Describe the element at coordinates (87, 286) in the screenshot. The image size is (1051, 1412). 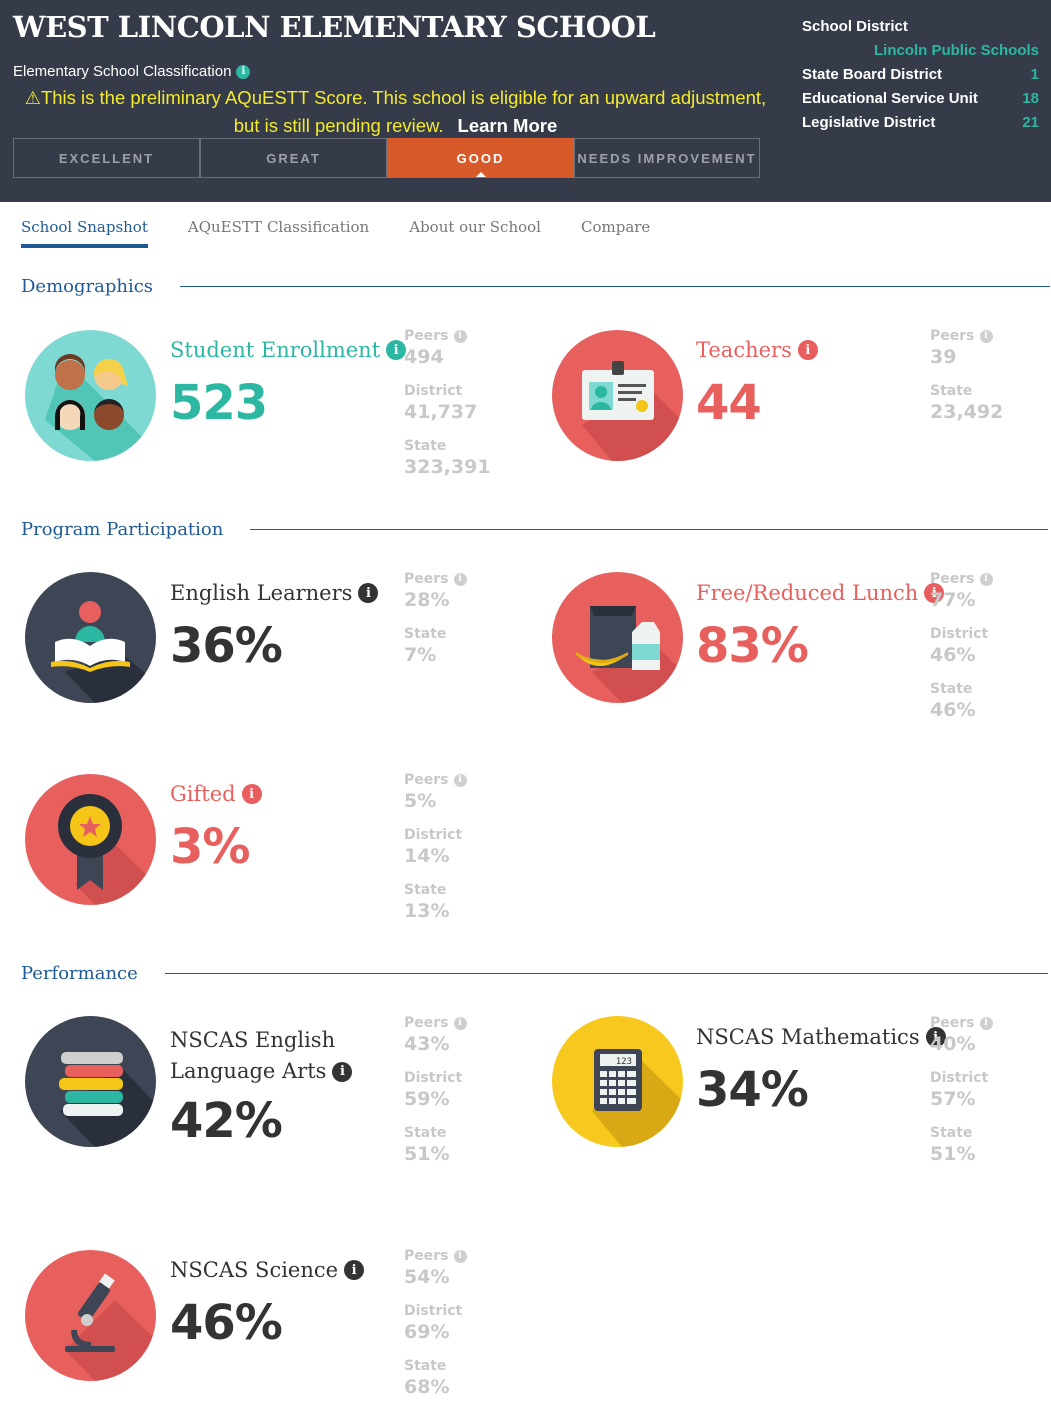
I see `demographics-title: Demographics` at that location.